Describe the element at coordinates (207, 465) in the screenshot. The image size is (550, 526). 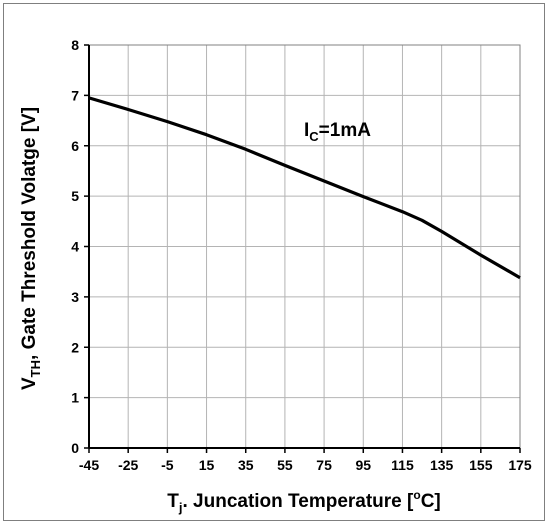
I see `x-tick-label: 15` at that location.